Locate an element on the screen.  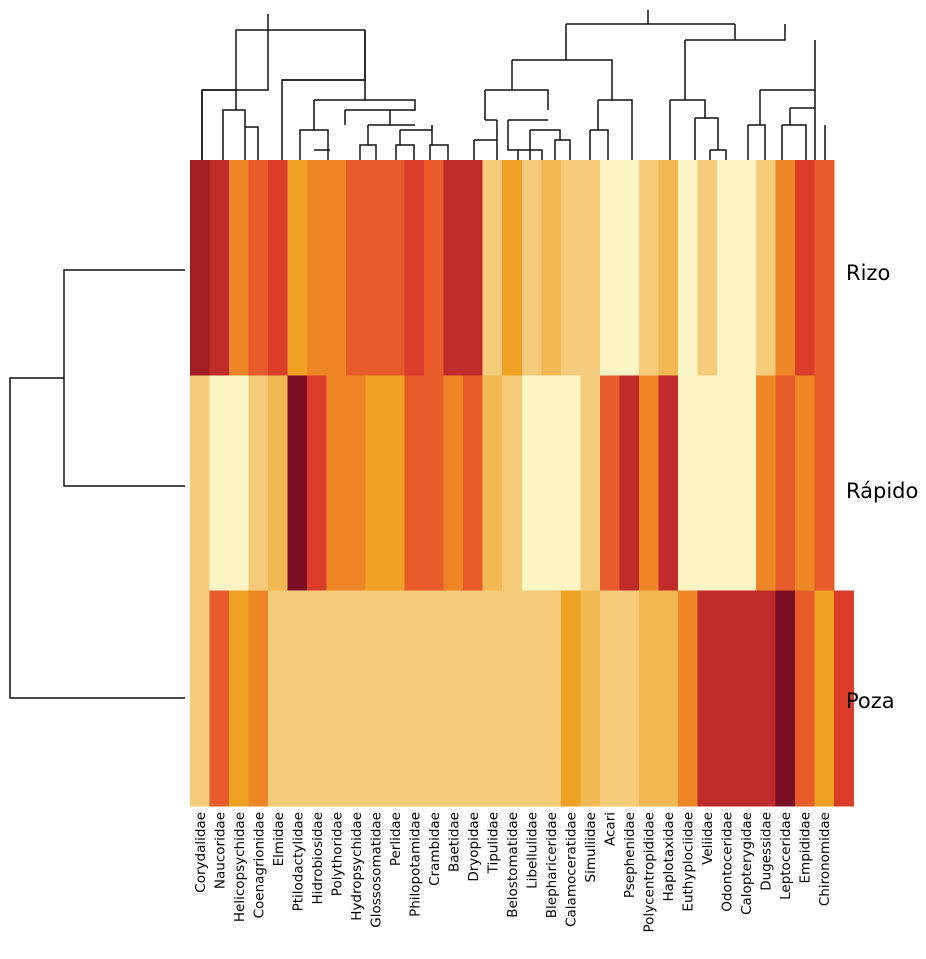
column-label: Blephariceridae is located at coordinates (552, 865).